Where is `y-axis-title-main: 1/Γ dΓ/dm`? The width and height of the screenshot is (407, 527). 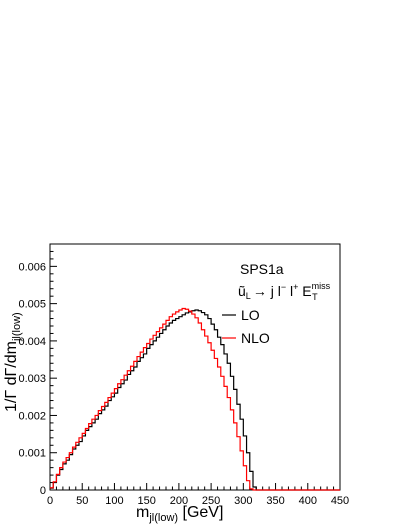 y-axis-title-main: 1/Γ dΓ/dm is located at coordinates (11, 376).